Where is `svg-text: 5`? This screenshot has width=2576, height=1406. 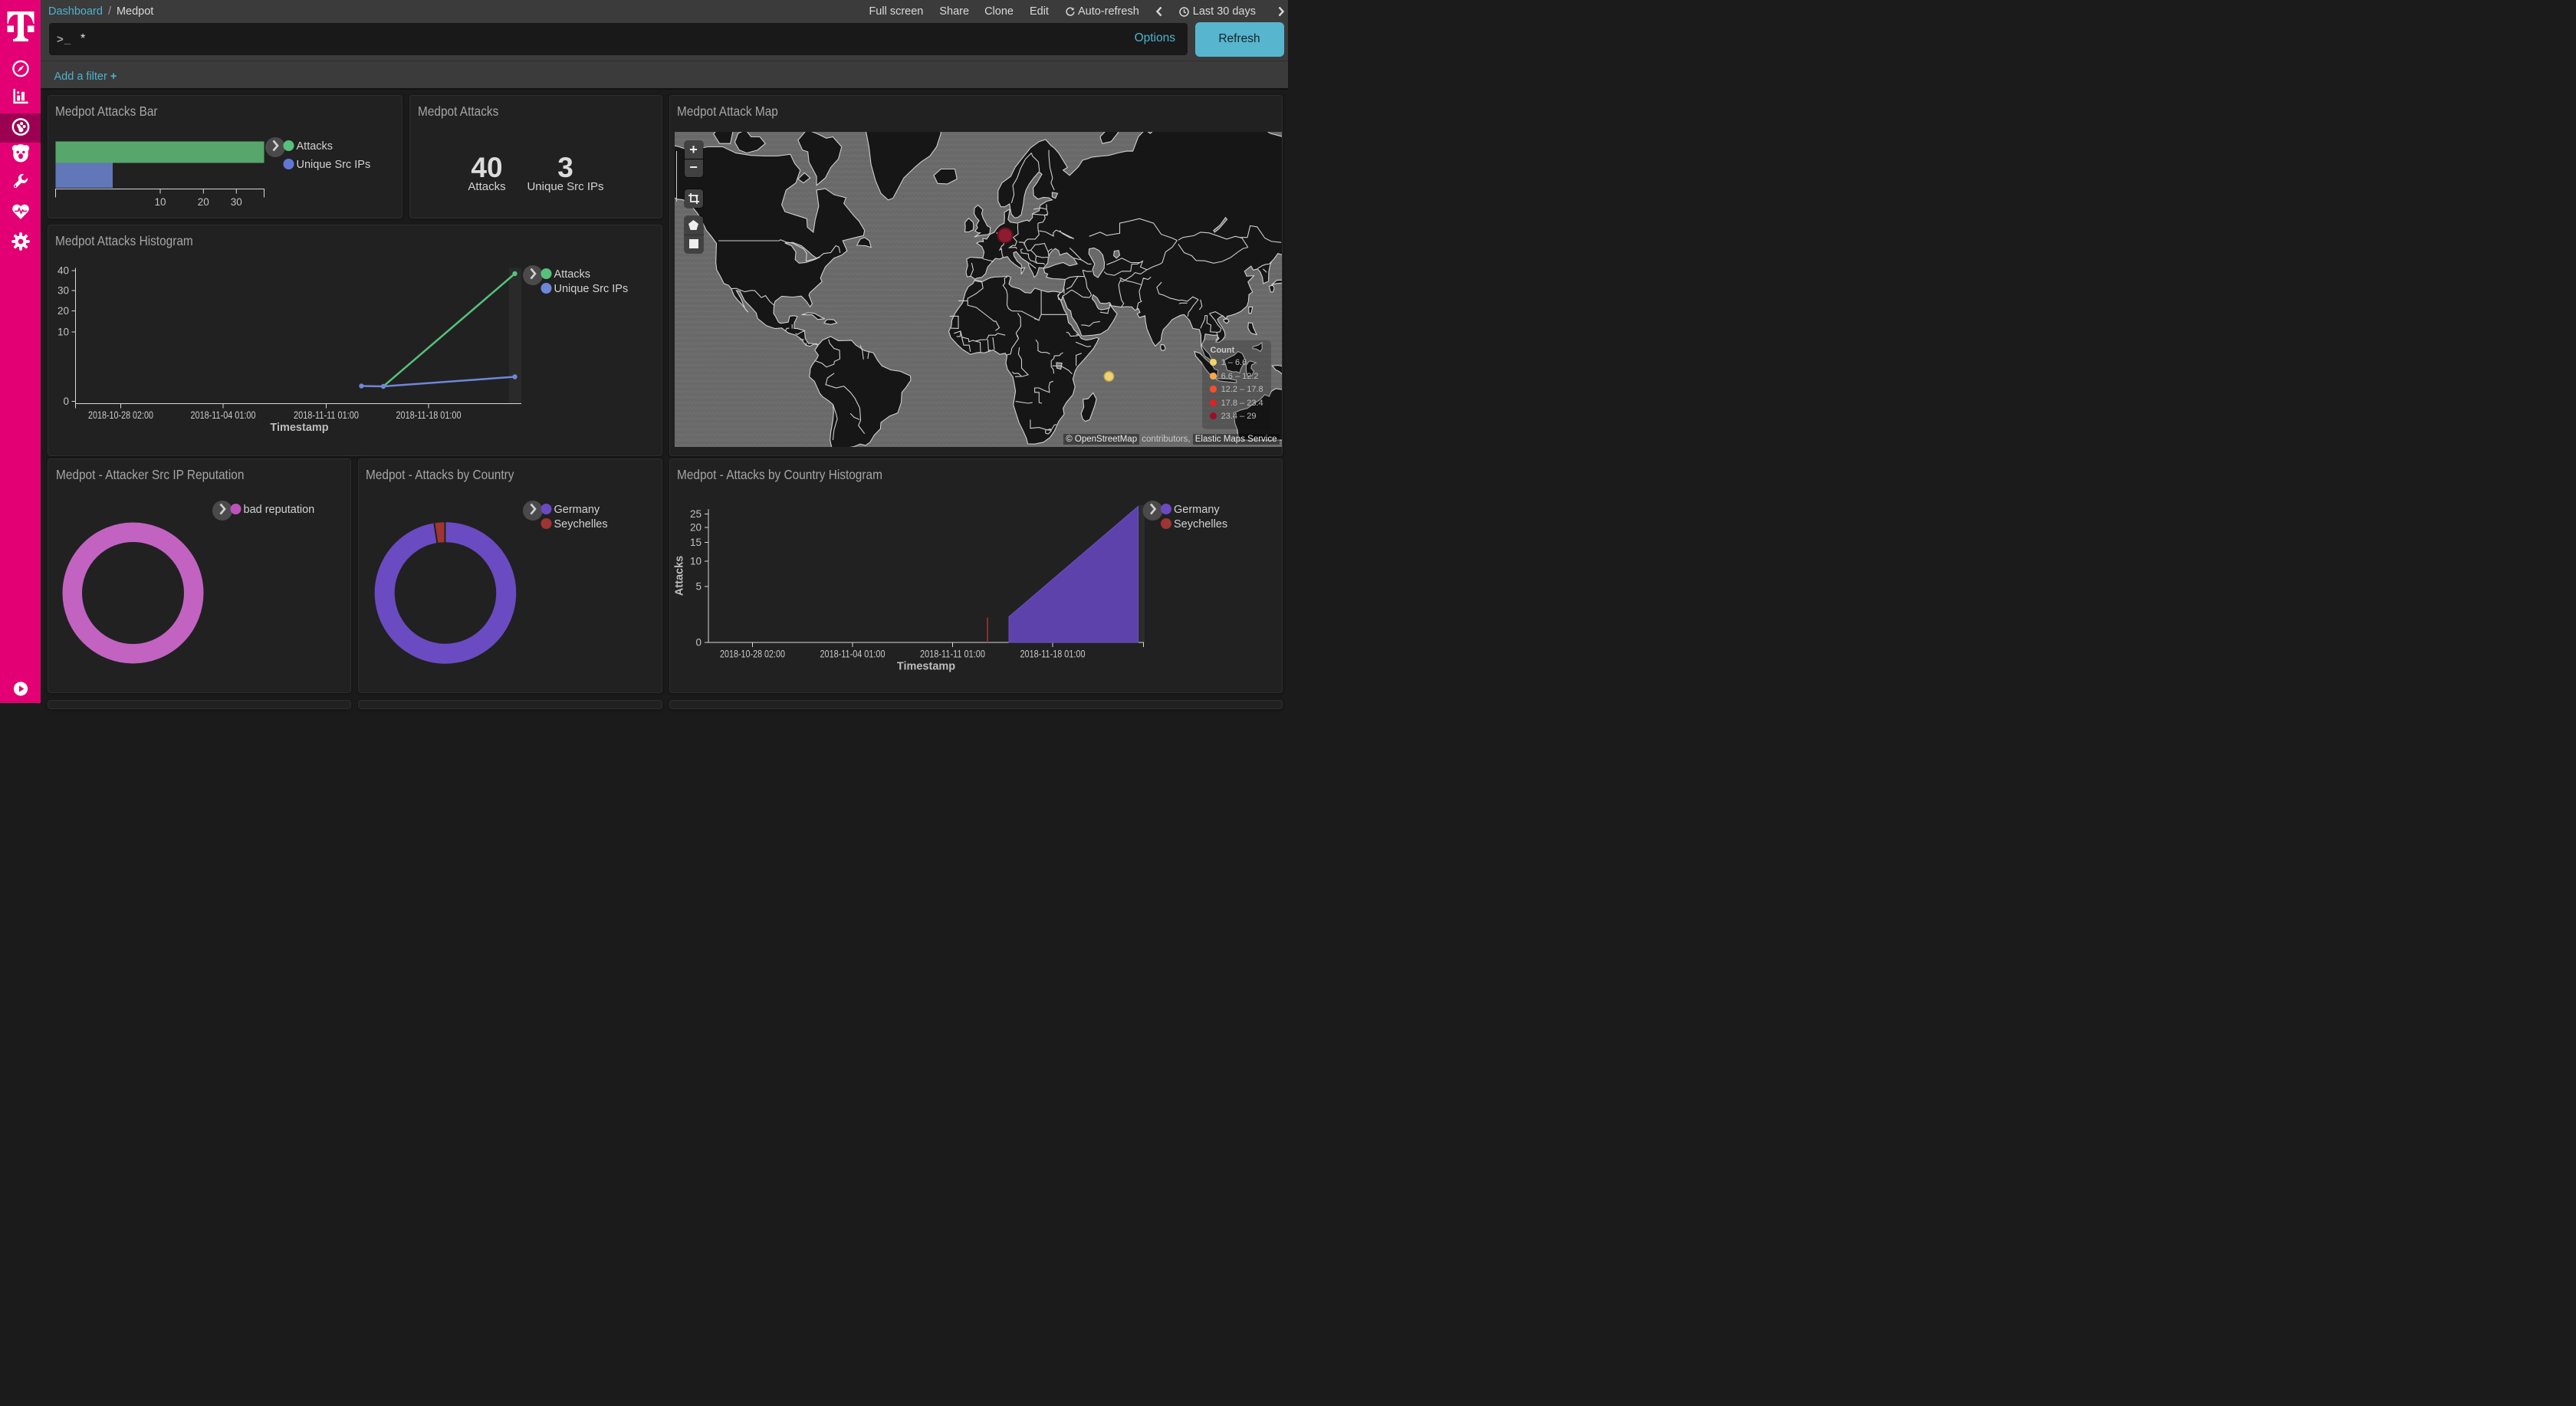
svg-text: 5 is located at coordinates (698, 587).